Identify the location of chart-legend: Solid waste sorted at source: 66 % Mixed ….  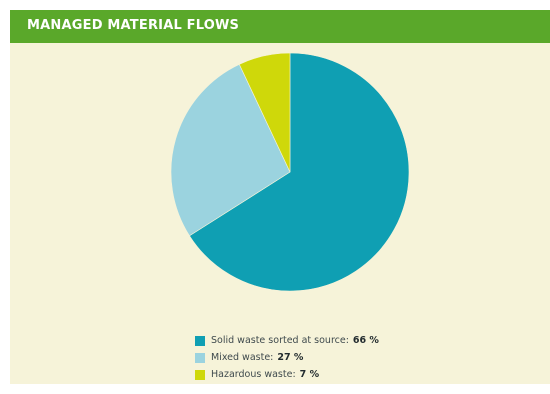
(318, 358).